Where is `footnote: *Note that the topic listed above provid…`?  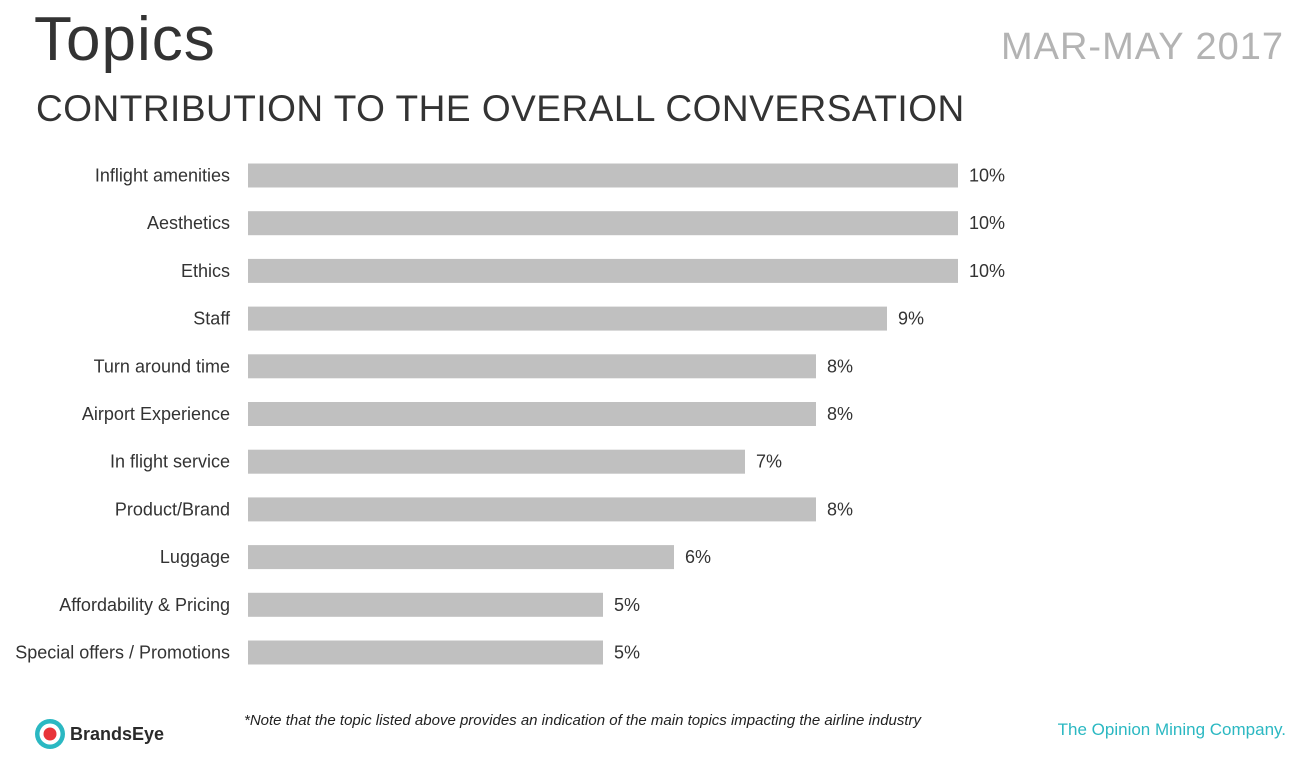 footnote: *Note that the topic listed above provid… is located at coordinates (583, 720).